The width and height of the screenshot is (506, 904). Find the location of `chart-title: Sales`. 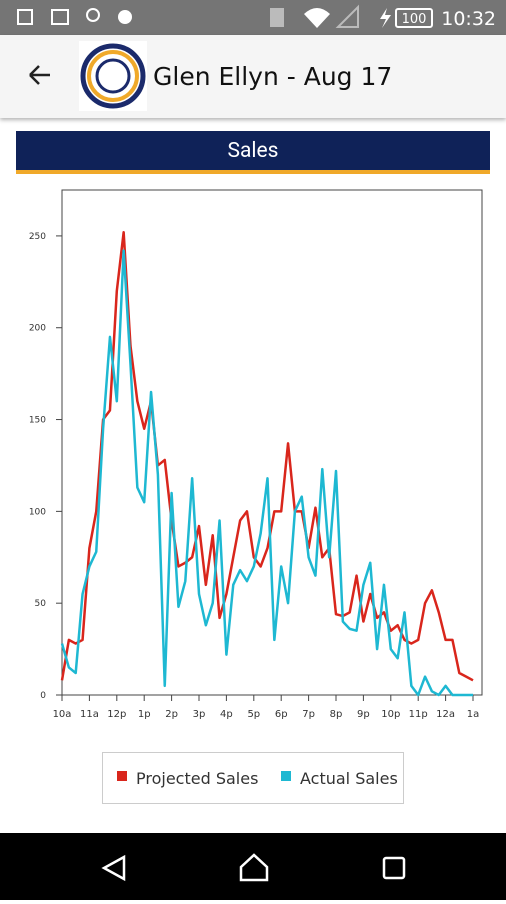

chart-title: Sales is located at coordinates (253, 152).